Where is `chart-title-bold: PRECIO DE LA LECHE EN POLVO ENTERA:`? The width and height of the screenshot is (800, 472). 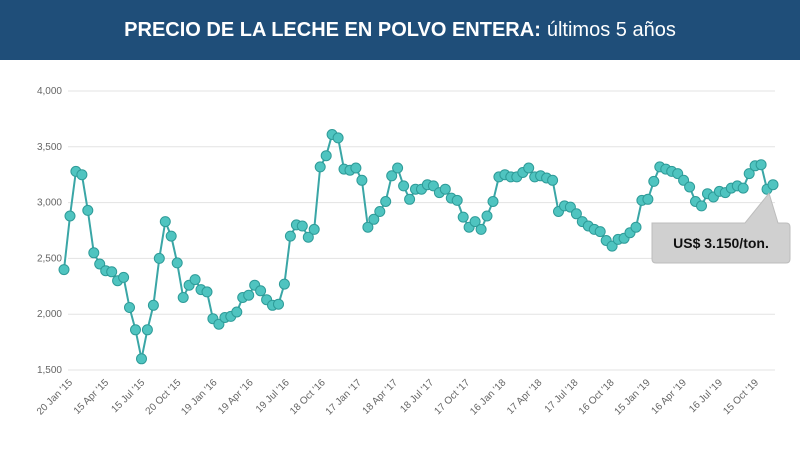 chart-title-bold: PRECIO DE LA LECHE EN POLVO ENTERA: is located at coordinates (332, 29).